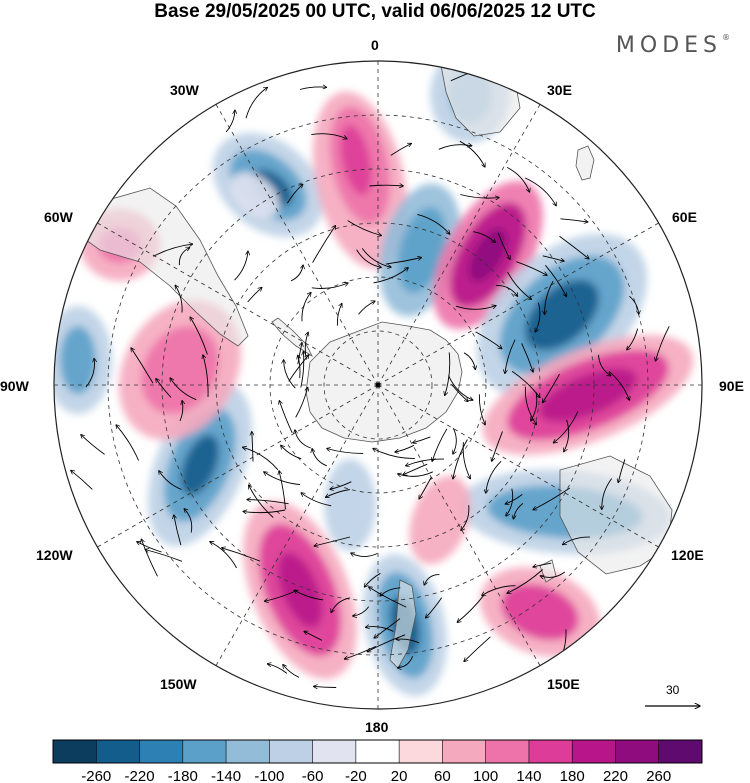 This screenshot has height=783, width=750. What do you see at coordinates (377, 727) in the screenshot?
I see `longitude-label-180: 180` at bounding box center [377, 727].